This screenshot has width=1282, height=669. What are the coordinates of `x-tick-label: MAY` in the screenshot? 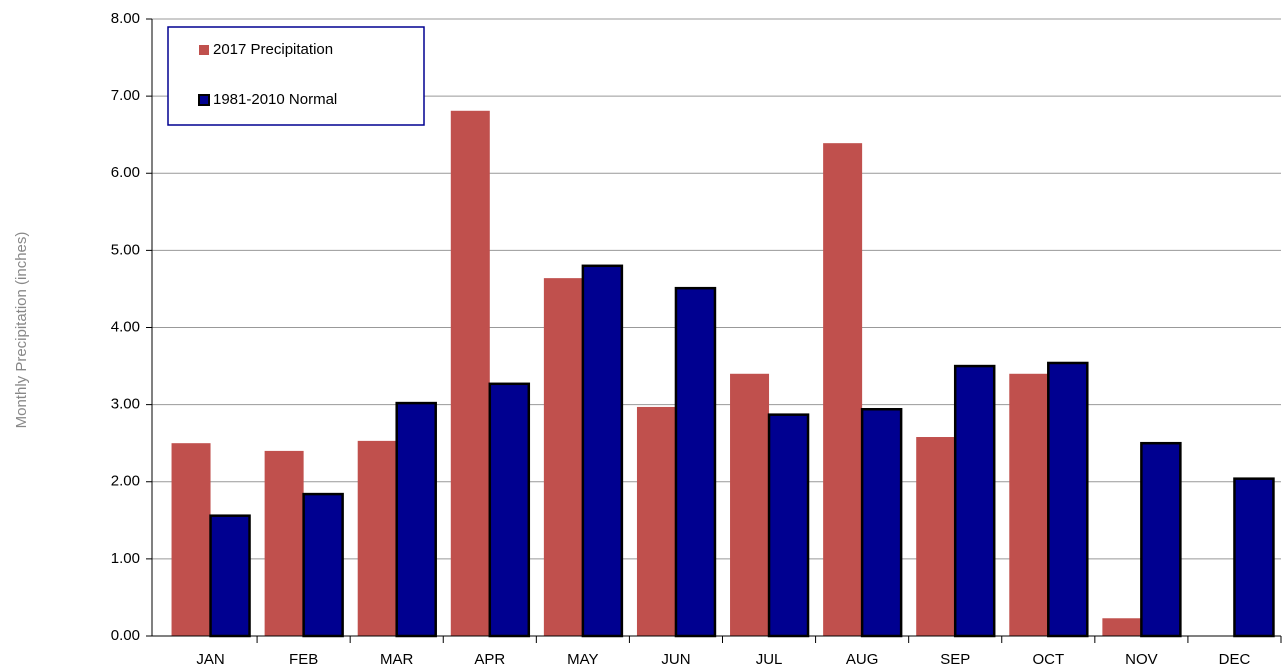 It's located at (582, 659).